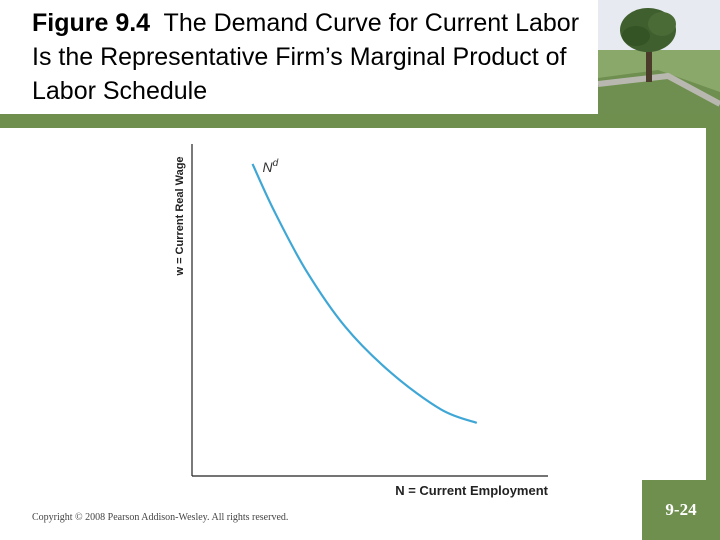 The width and height of the screenshot is (720, 540). What do you see at coordinates (713, 297) in the screenshot?
I see `accent-bar-right` at bounding box center [713, 297].